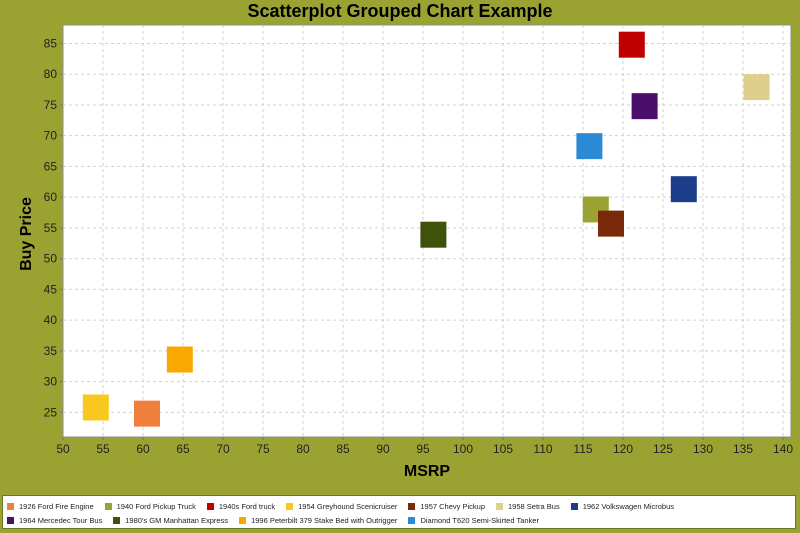  Describe the element at coordinates (51, 166) in the screenshot. I see `y-tick-label: 65` at that location.